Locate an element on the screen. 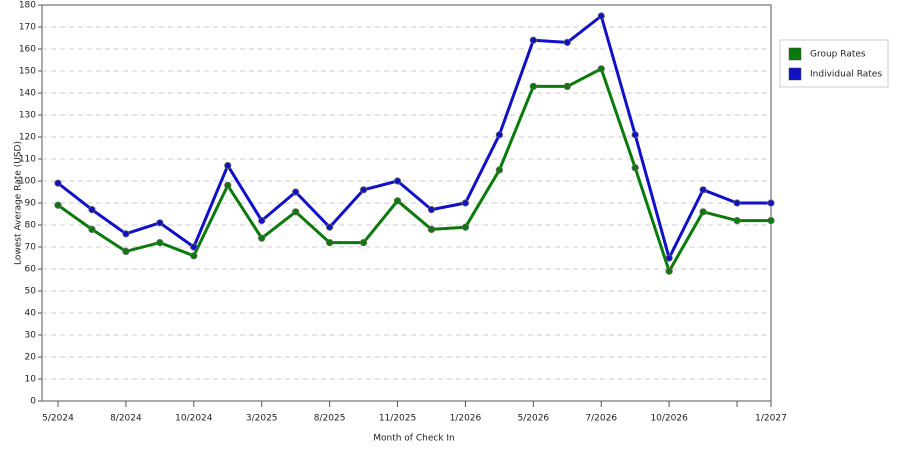  y-tick-label: 170 is located at coordinates (27, 28).